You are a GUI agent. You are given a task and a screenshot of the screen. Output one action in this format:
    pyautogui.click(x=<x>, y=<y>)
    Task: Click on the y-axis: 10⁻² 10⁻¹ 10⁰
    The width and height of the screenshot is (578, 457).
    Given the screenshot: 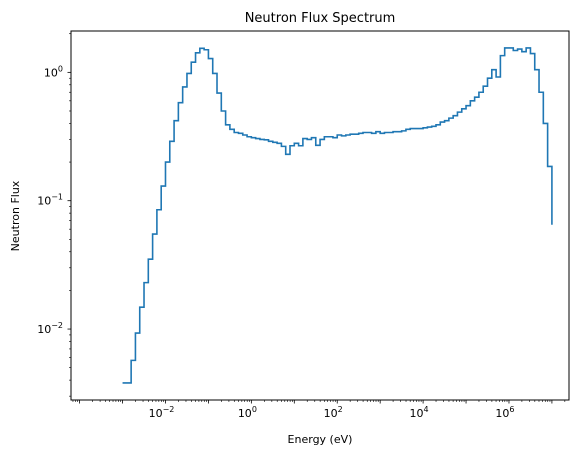 What is the action you would take?
    pyautogui.click(x=54, y=215)
    